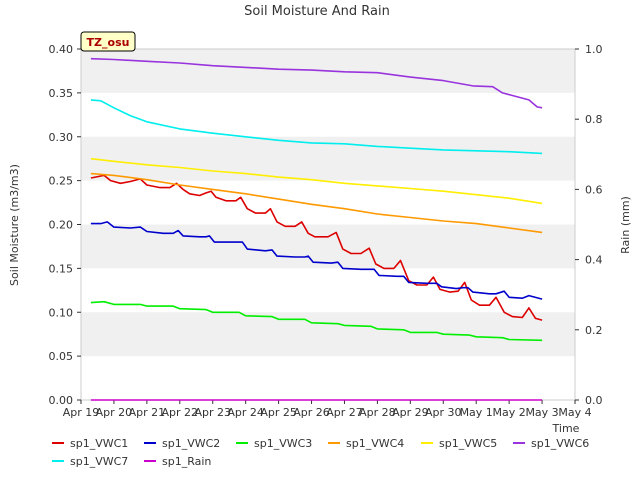 This screenshot has width=640, height=480. What do you see at coordinates (566, 428) in the screenshot?
I see `x-axis-label: Time` at bounding box center [566, 428].